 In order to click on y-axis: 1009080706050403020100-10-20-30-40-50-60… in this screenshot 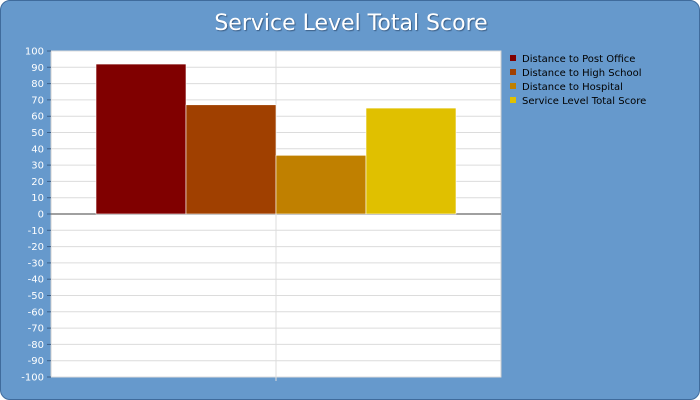, I will do `click(36, 215)`.